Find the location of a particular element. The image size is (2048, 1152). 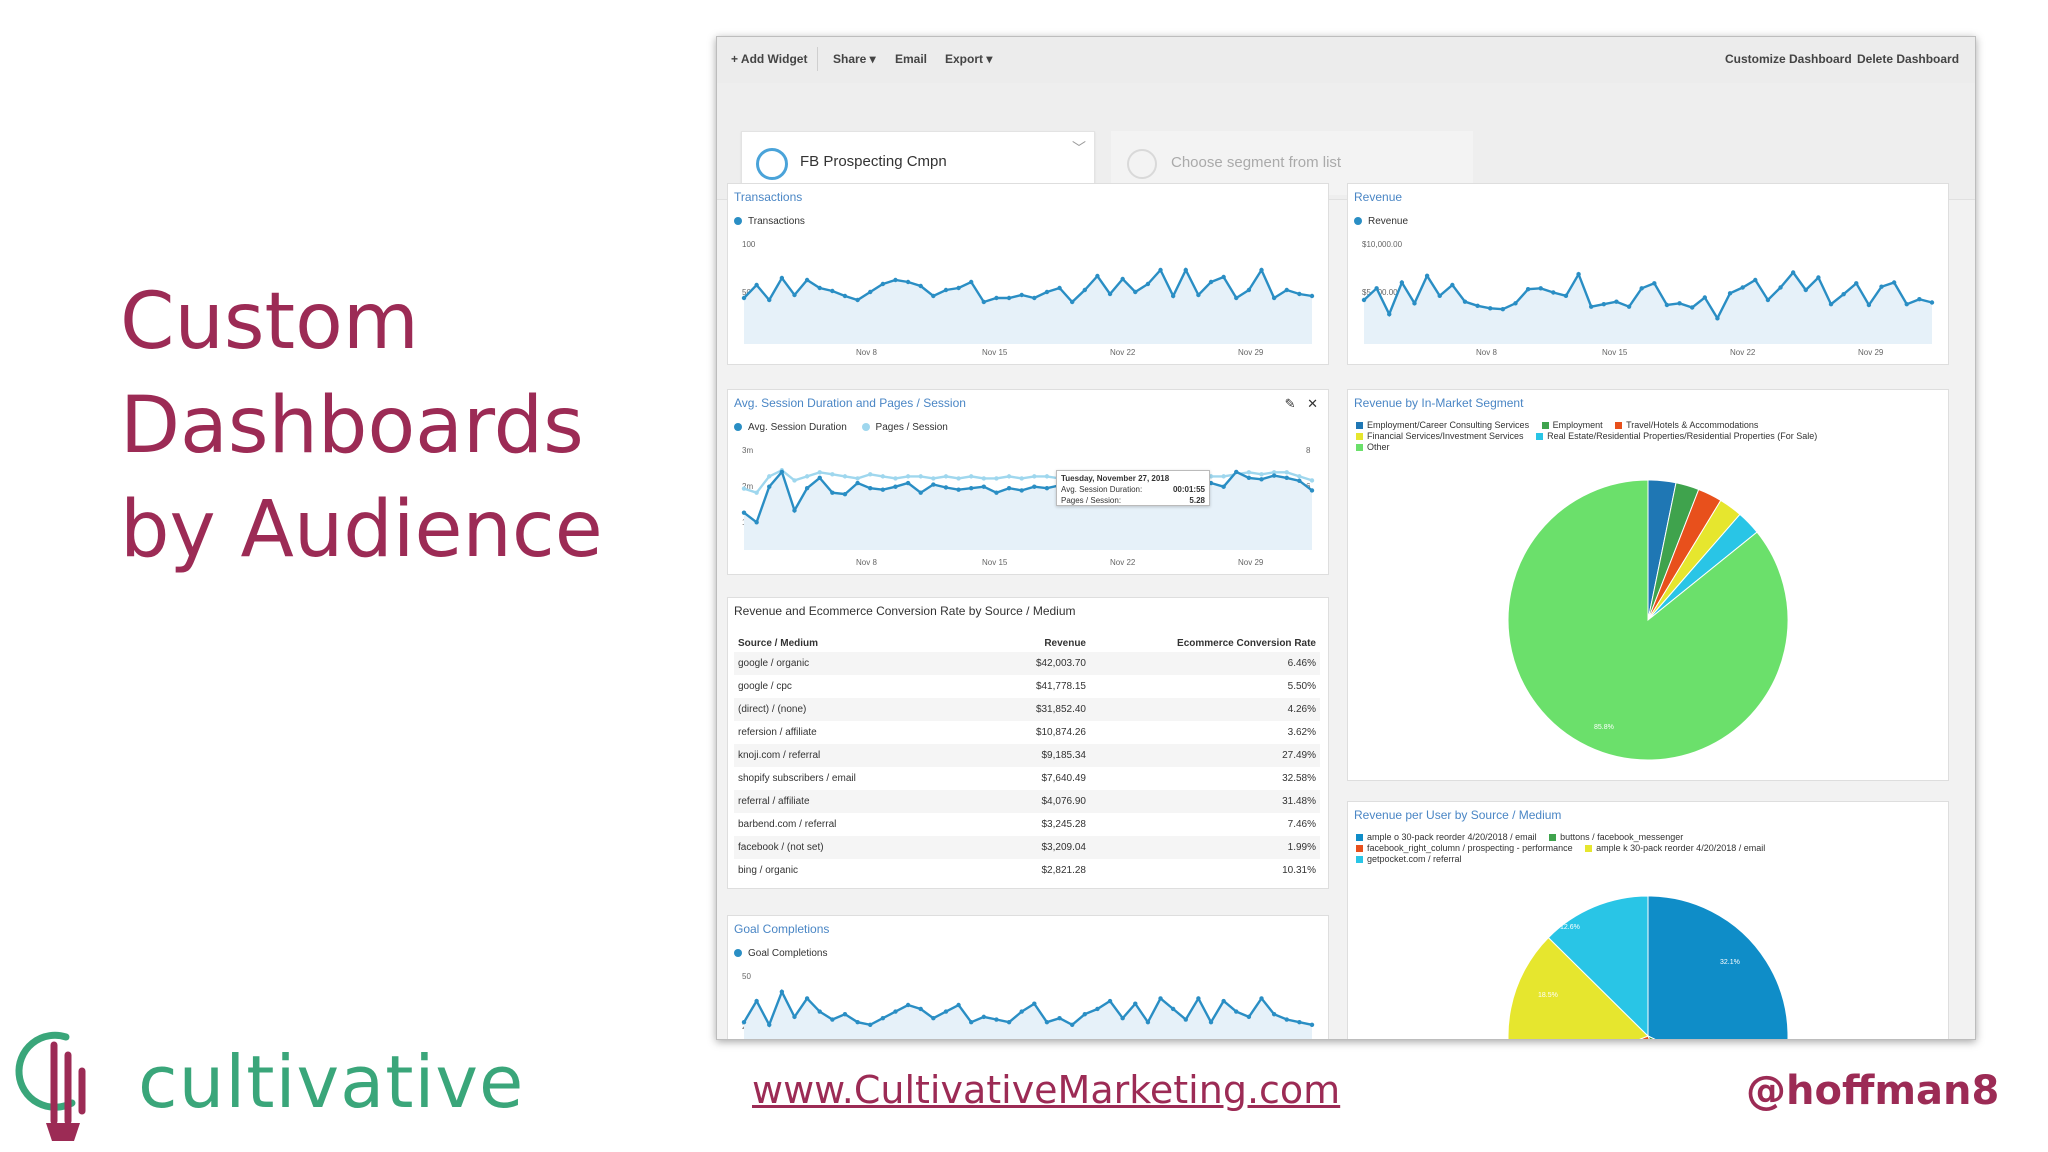

legend-item: Other is located at coordinates (1373, 447).